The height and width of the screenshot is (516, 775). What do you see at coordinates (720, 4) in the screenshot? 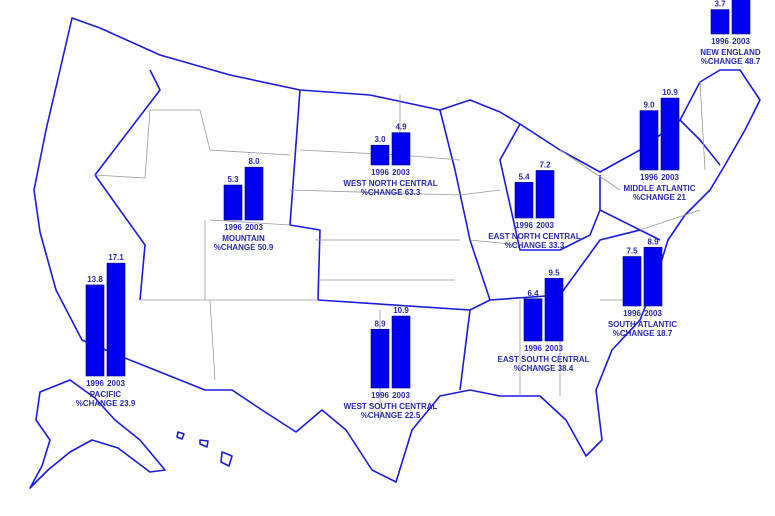
I see `value-label: 3.7` at bounding box center [720, 4].